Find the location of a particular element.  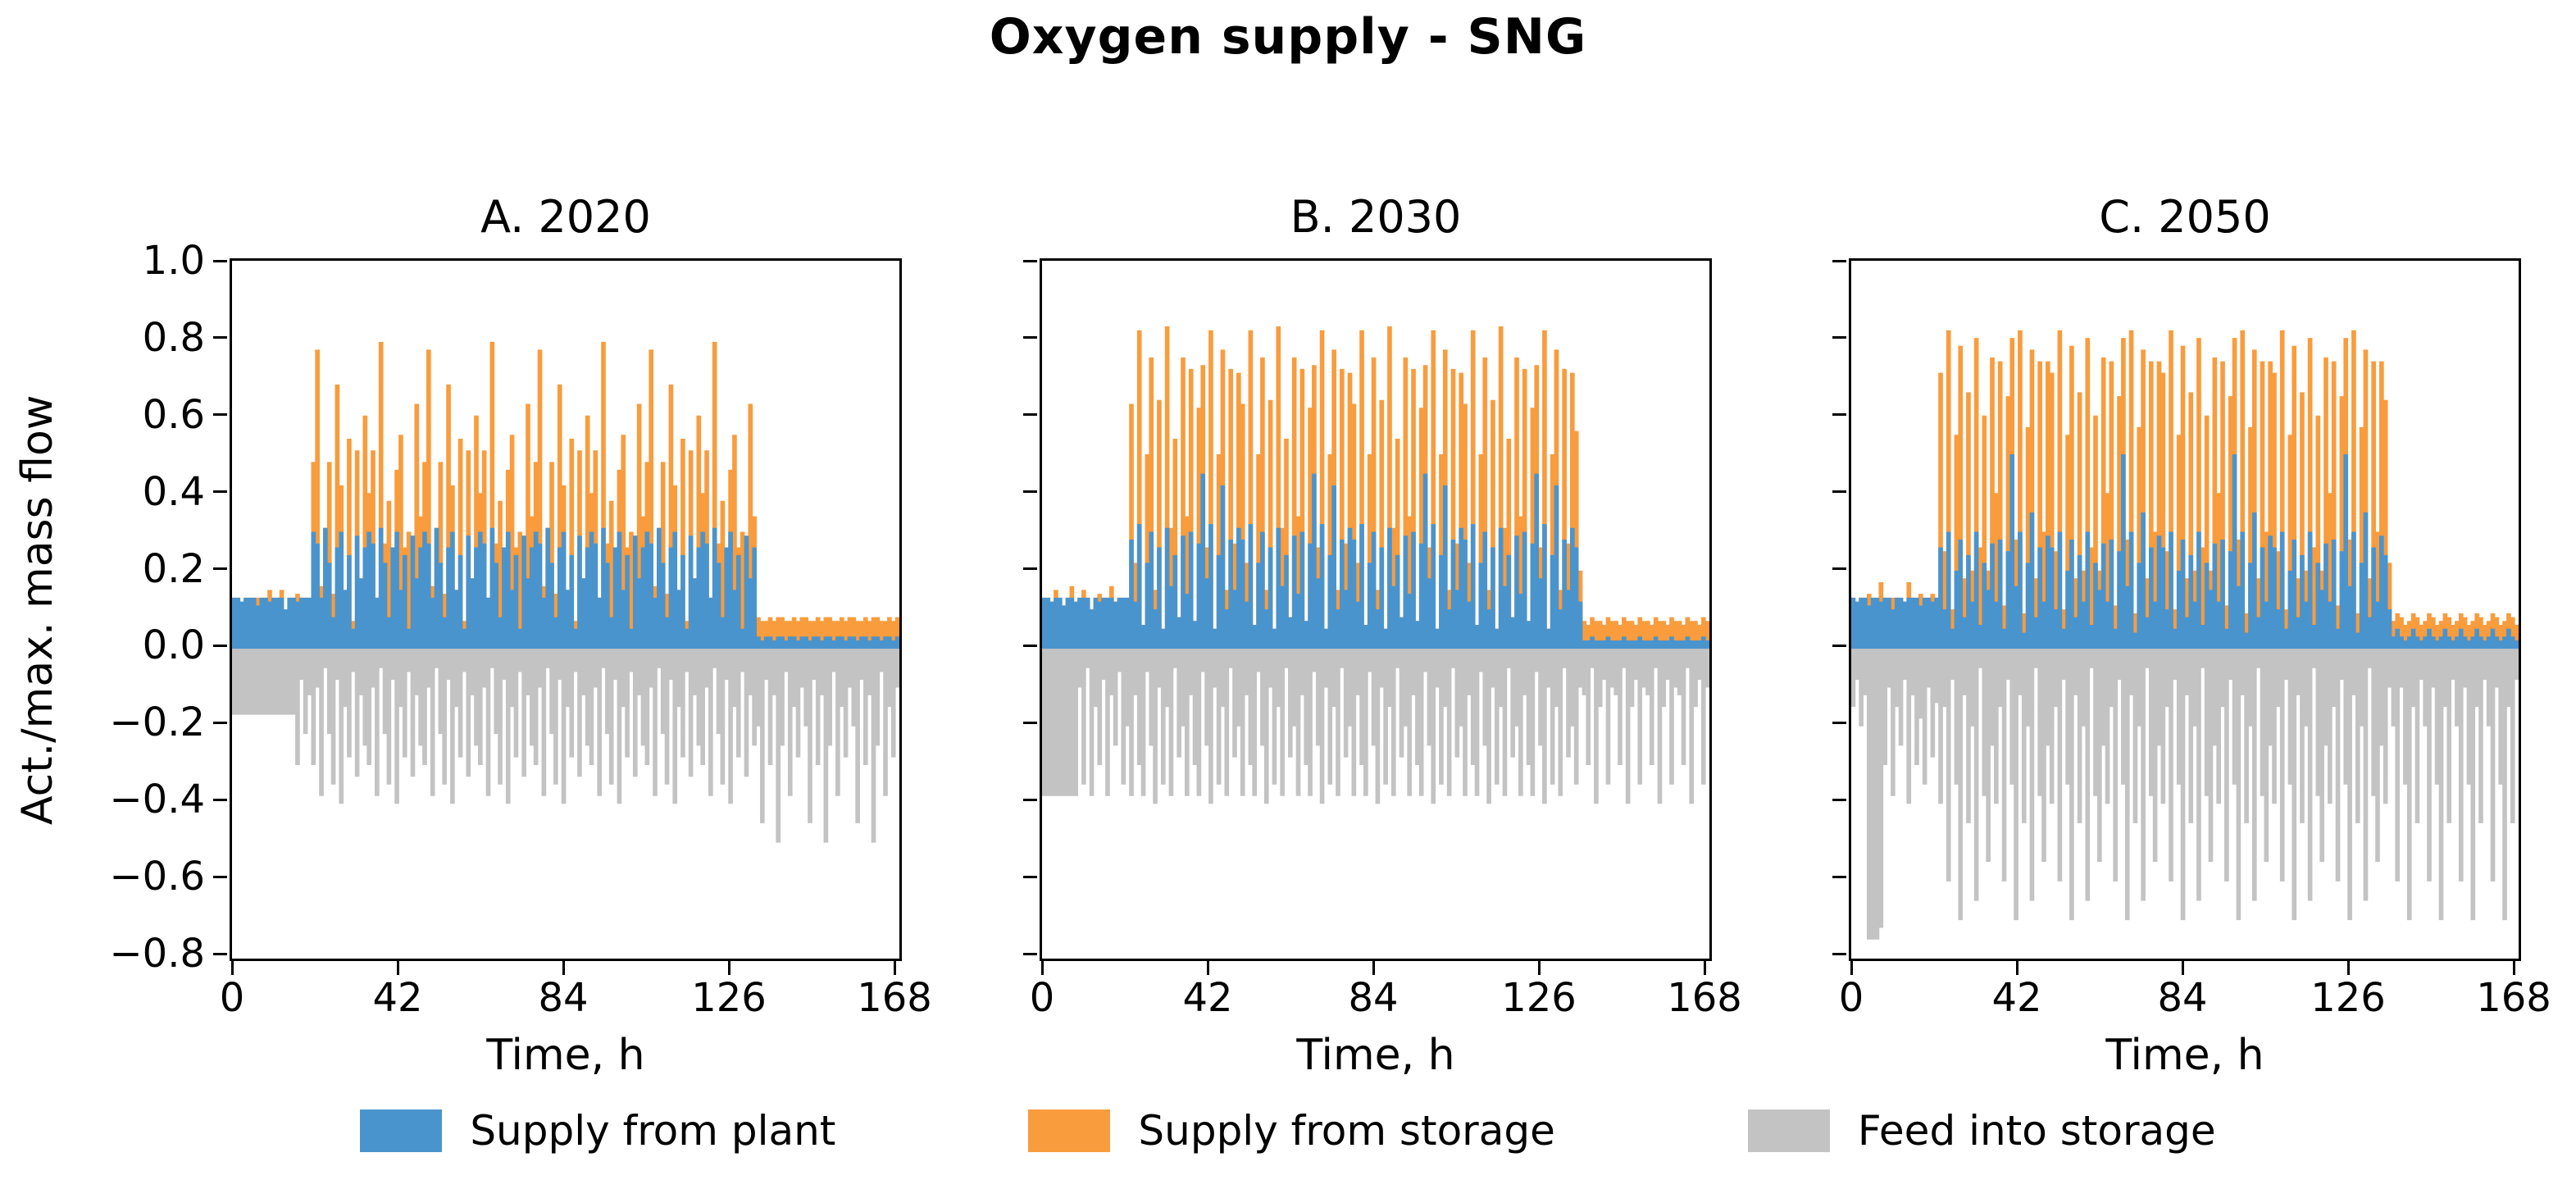

subplot-title-2020: A. 2020 is located at coordinates (565, 217).